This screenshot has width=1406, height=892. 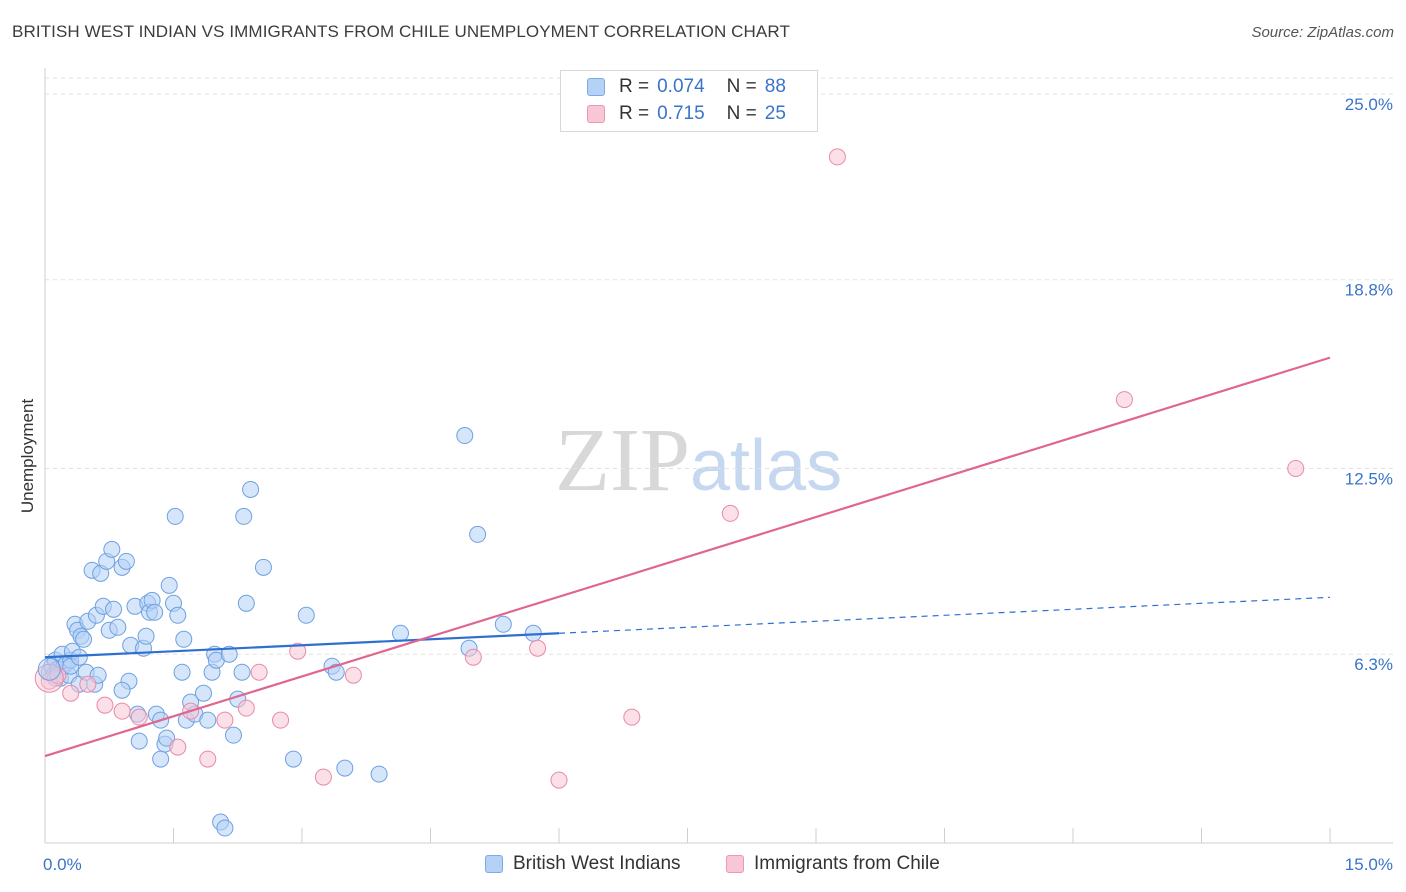 I want to click on x-tick-label-max: 15.0%, so click(x=1369, y=864).